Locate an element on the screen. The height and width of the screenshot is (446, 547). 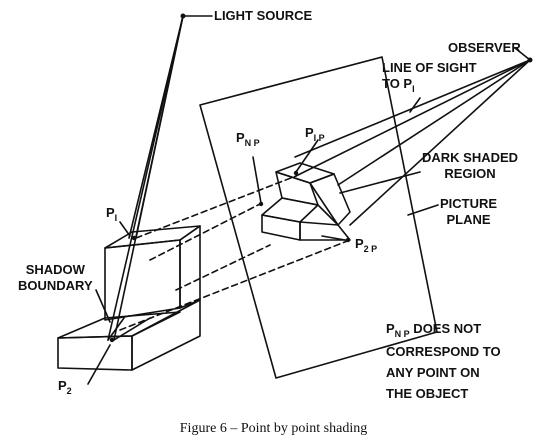
p1-leader is located at coordinates (125, 229).